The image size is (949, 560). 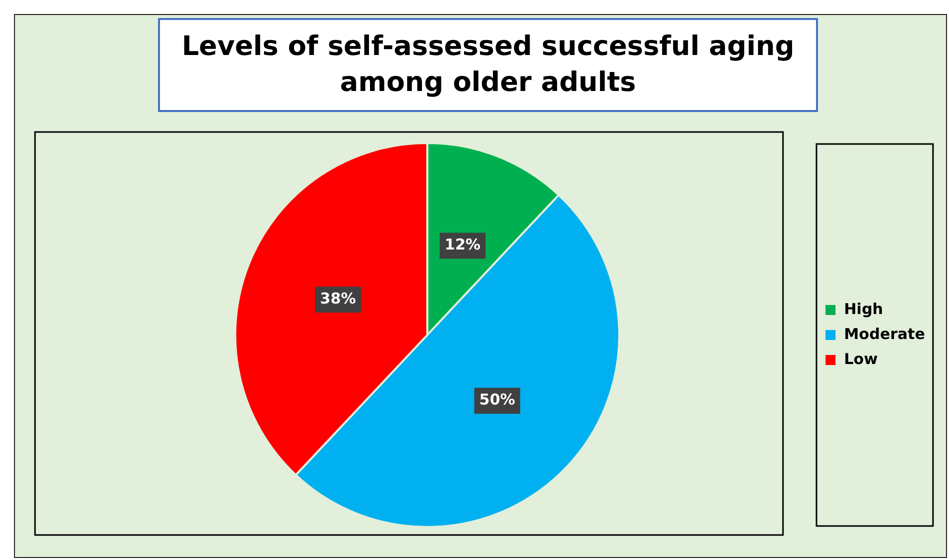 I want to click on legend-label: Low, so click(x=861, y=359).